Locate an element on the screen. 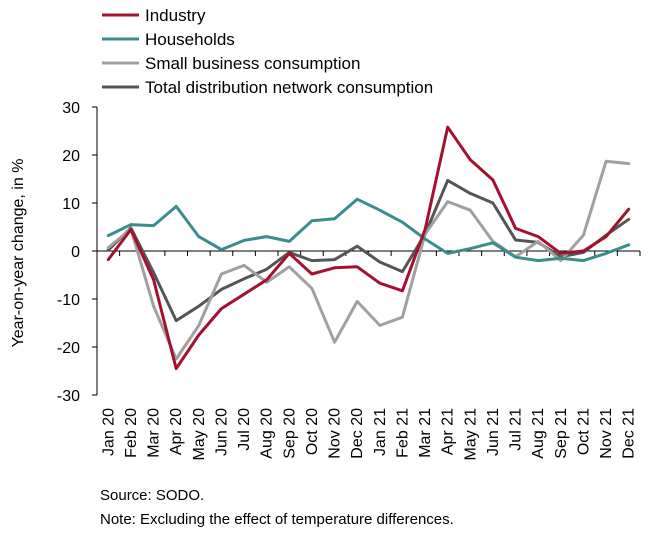 Image resolution: width=656 pixels, height=537 pixels. y-tick-label: -10 is located at coordinates (68, 300).